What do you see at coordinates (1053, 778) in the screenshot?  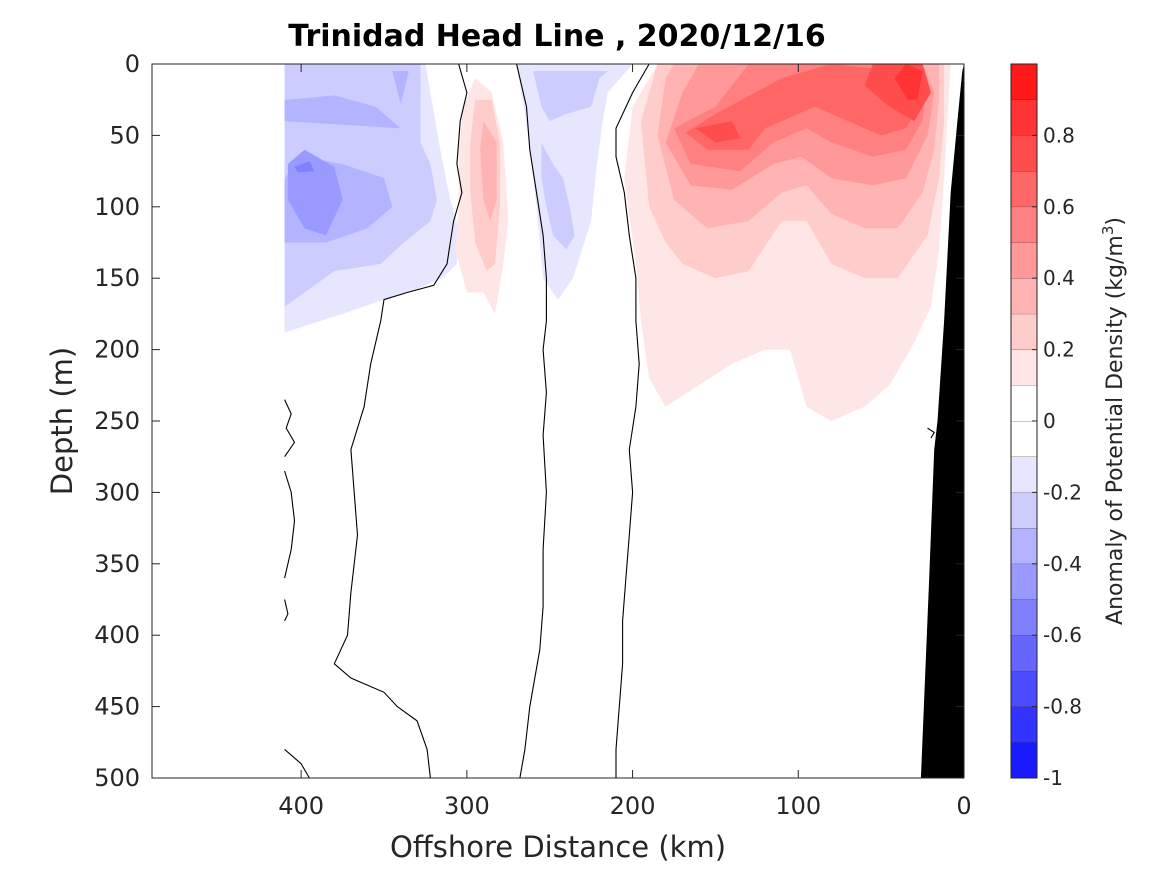 I see `colorbar-tick-label: -1` at bounding box center [1053, 778].